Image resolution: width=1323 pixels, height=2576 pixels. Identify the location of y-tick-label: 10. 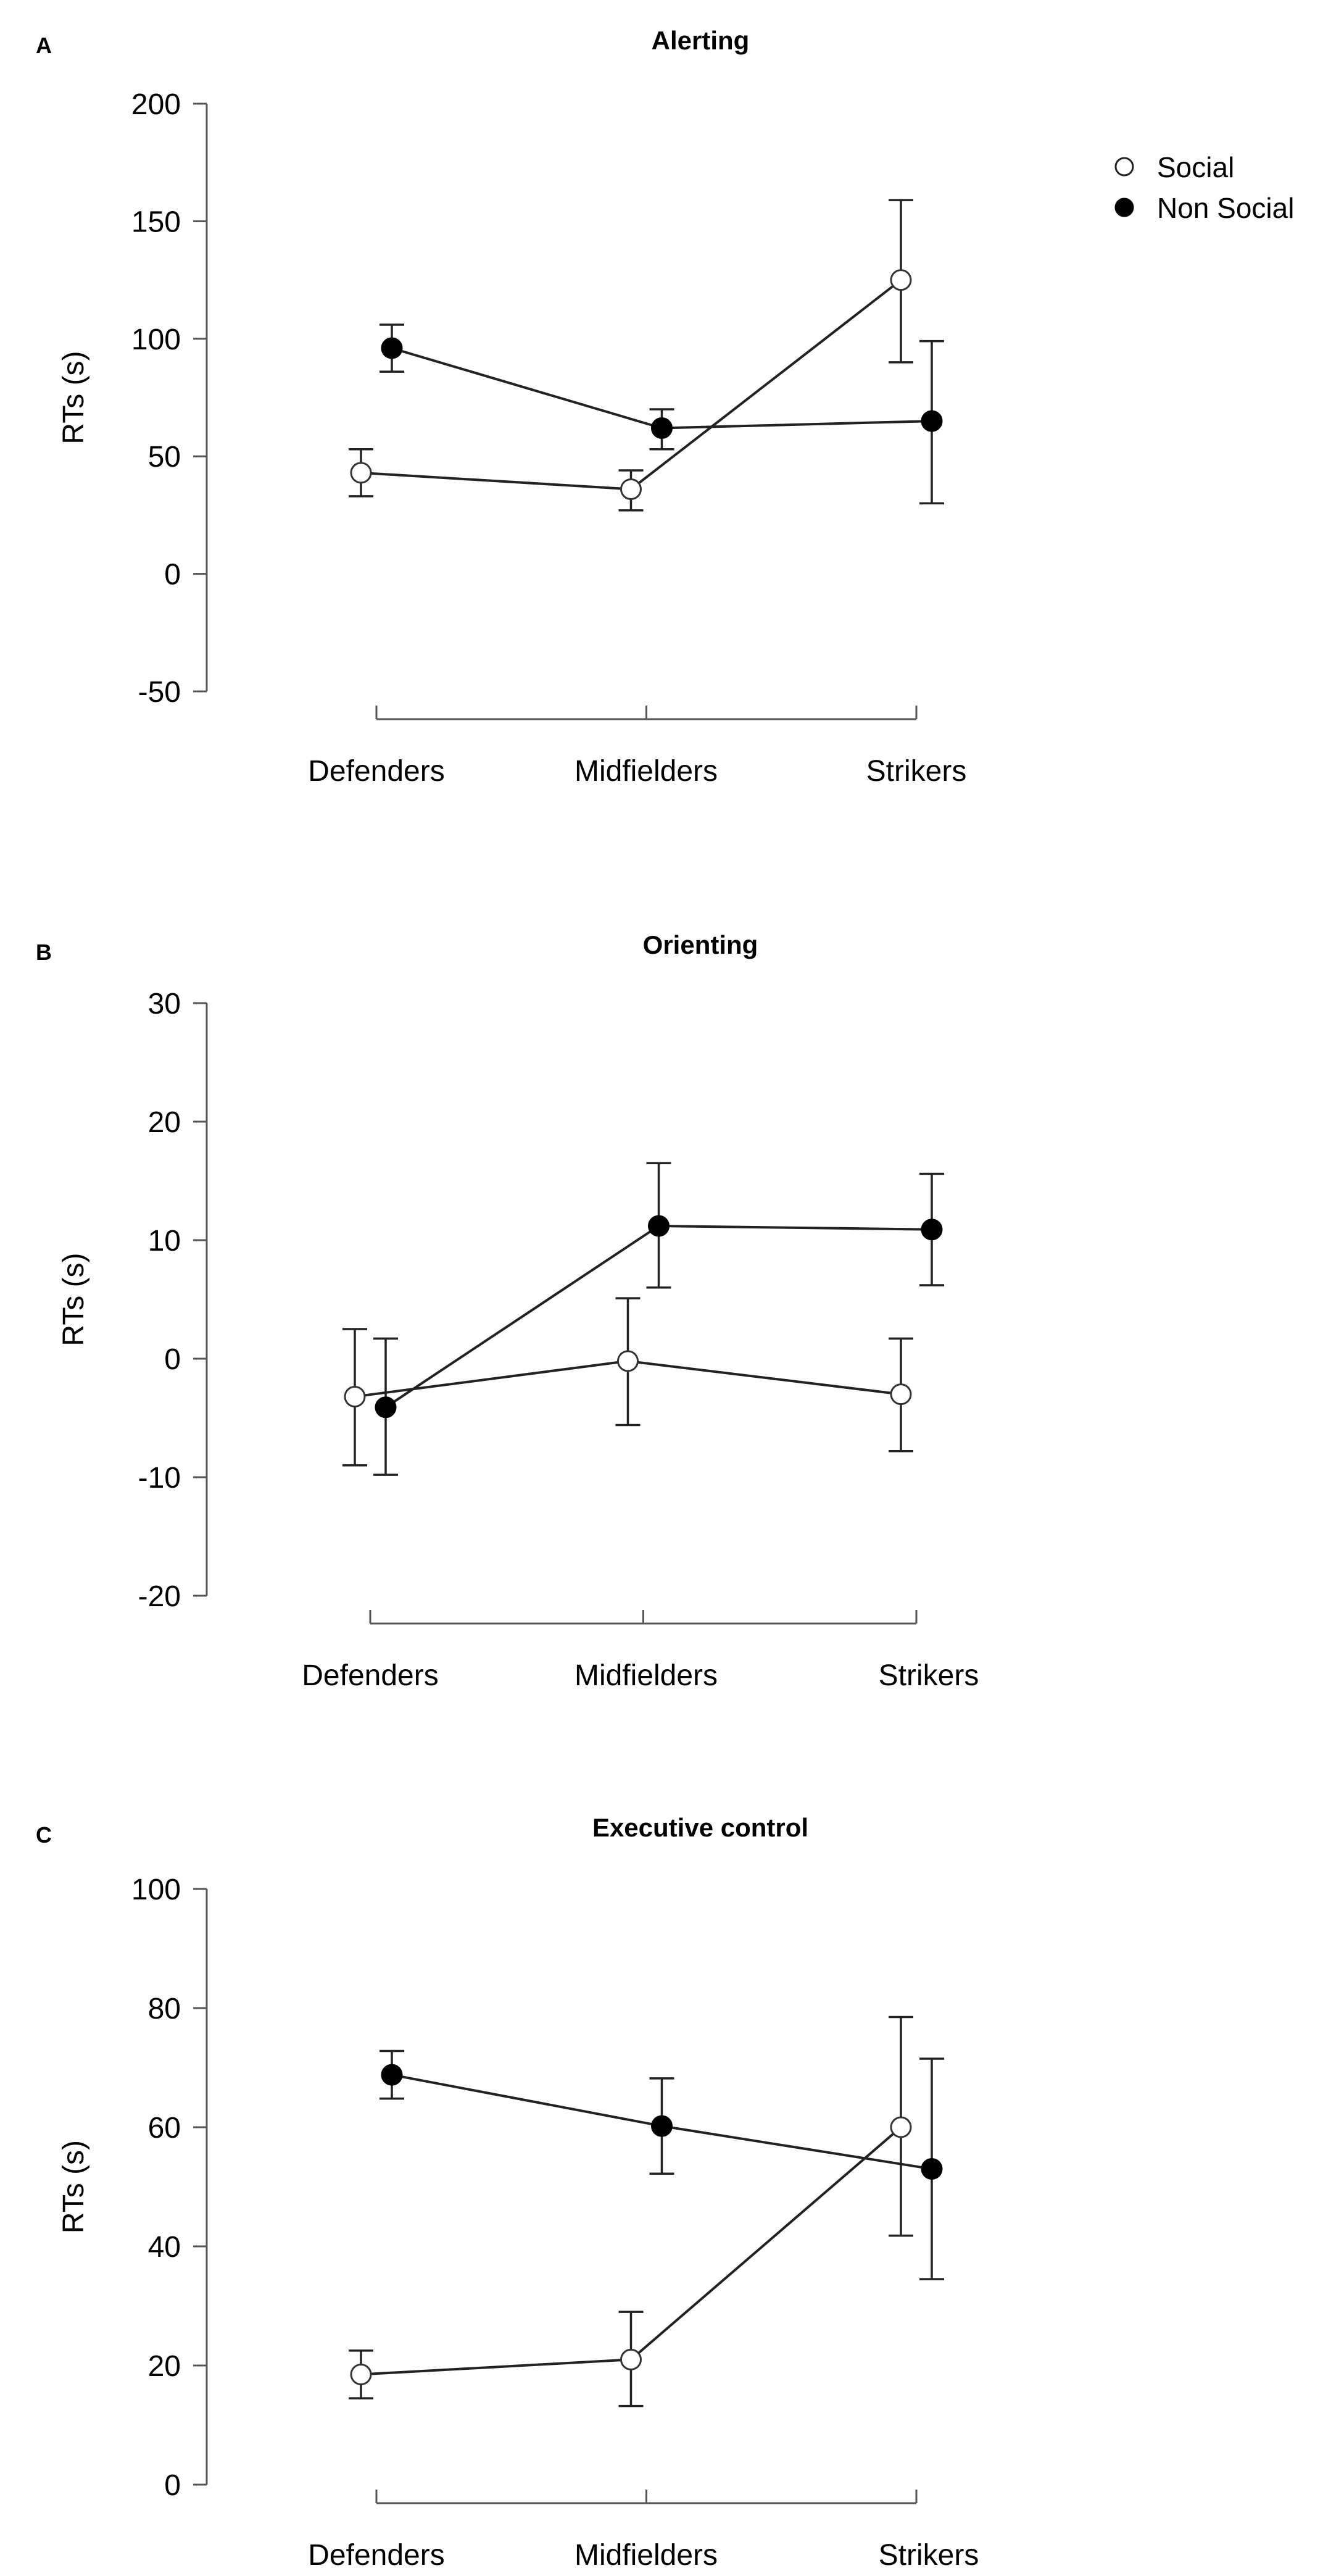
(164, 1241).